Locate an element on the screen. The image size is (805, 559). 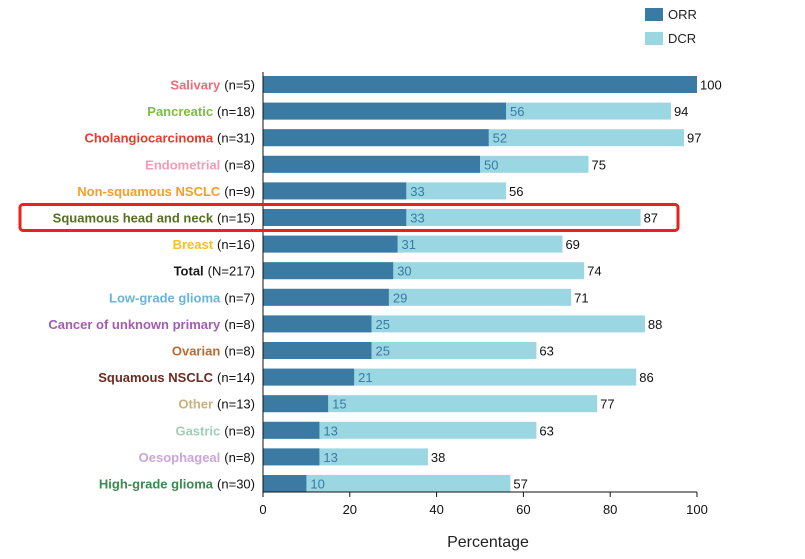
x-tick-label: 20 is located at coordinates (350, 509).